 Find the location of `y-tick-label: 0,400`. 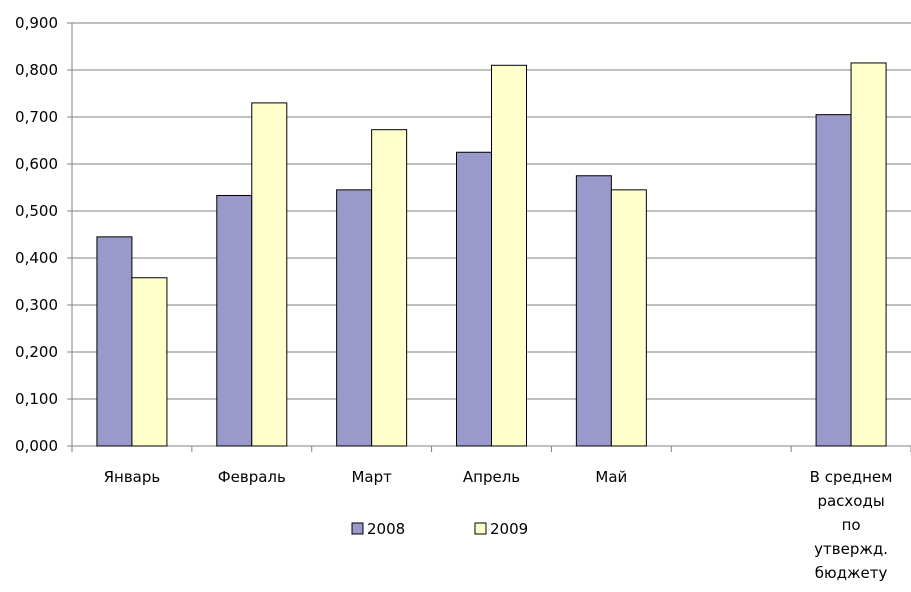

y-tick-label: 0,400 is located at coordinates (36, 258).